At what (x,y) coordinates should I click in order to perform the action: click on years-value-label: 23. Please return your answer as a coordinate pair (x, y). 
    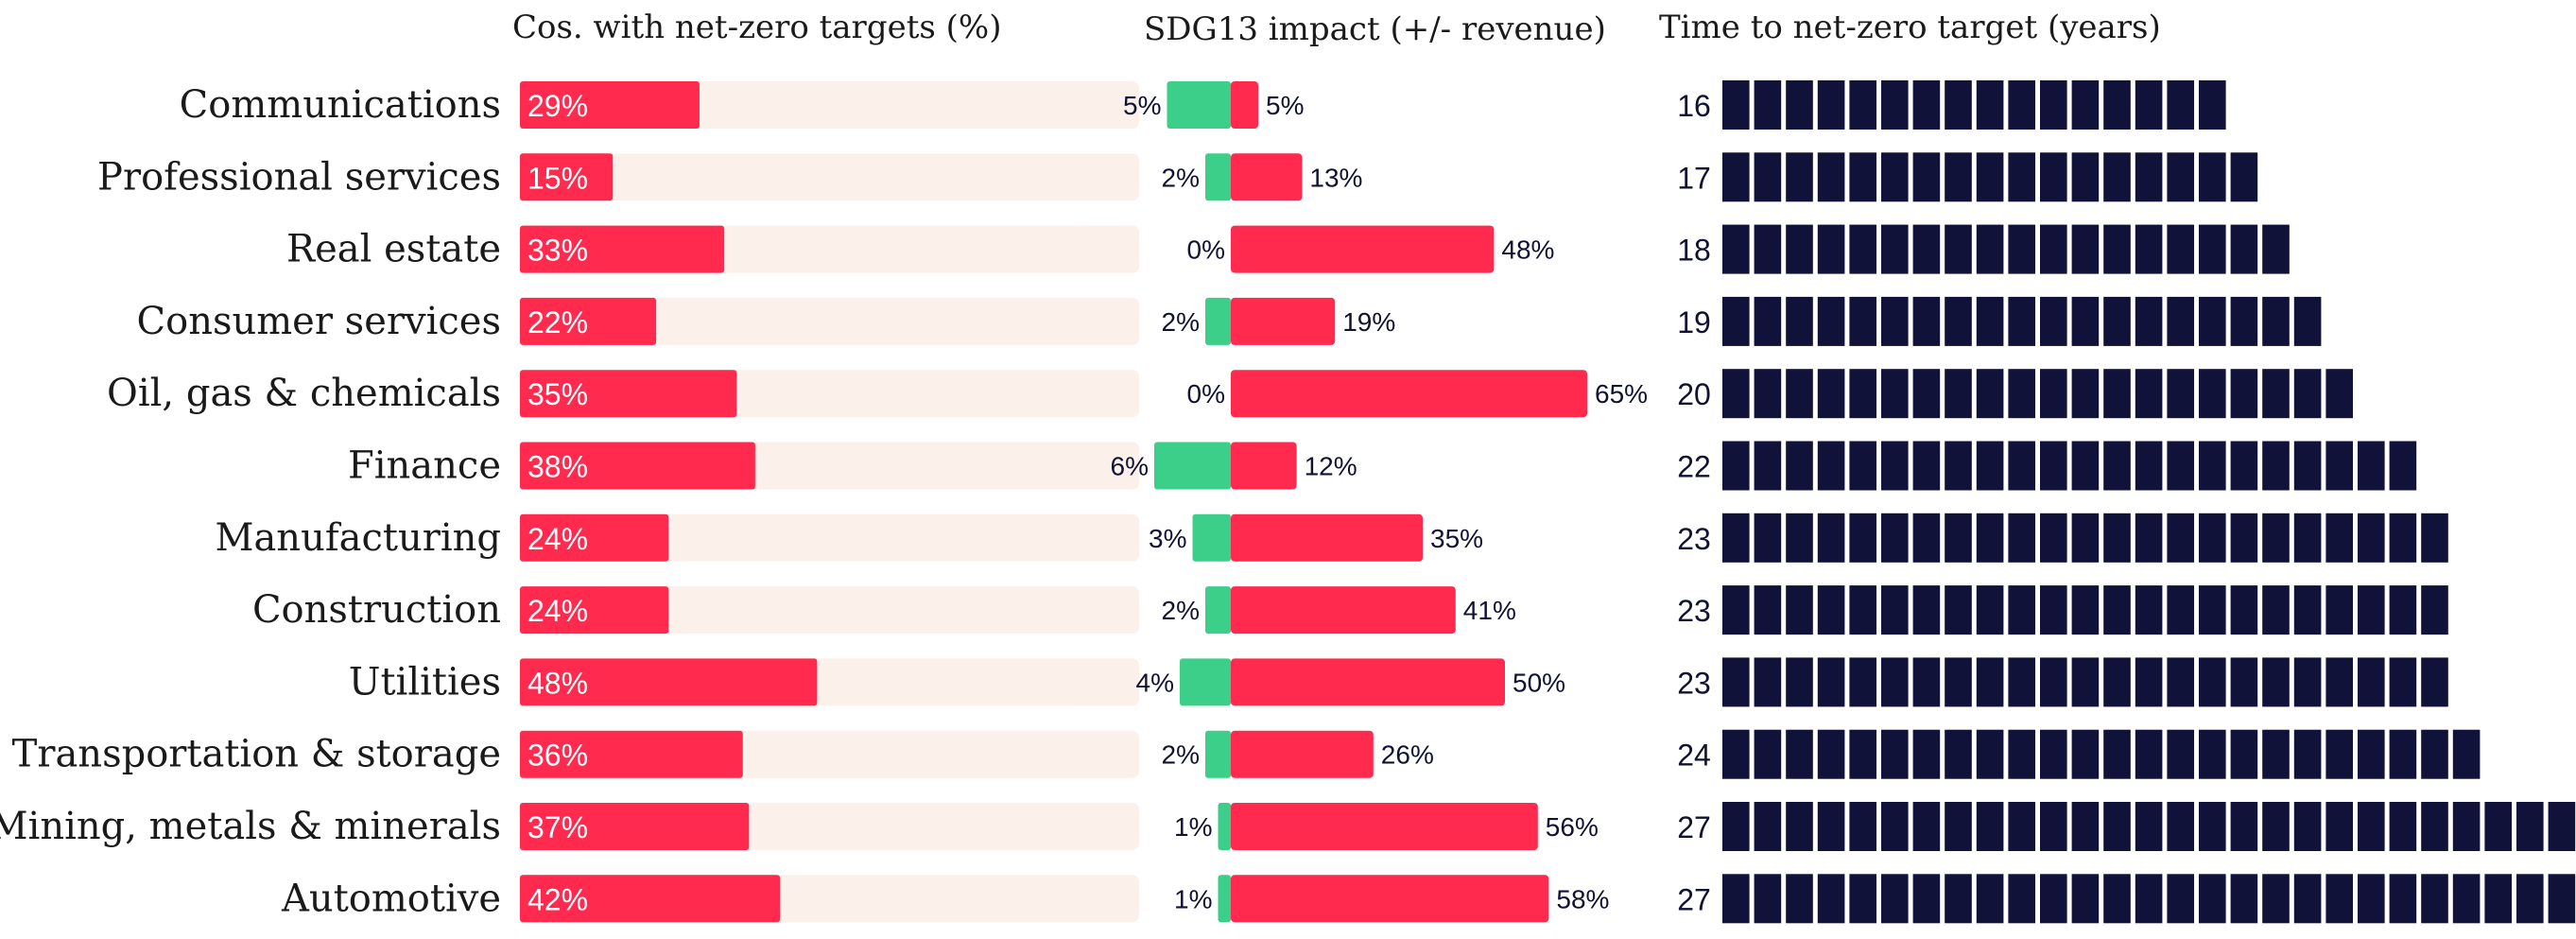
    Looking at the image, I should click on (1694, 611).